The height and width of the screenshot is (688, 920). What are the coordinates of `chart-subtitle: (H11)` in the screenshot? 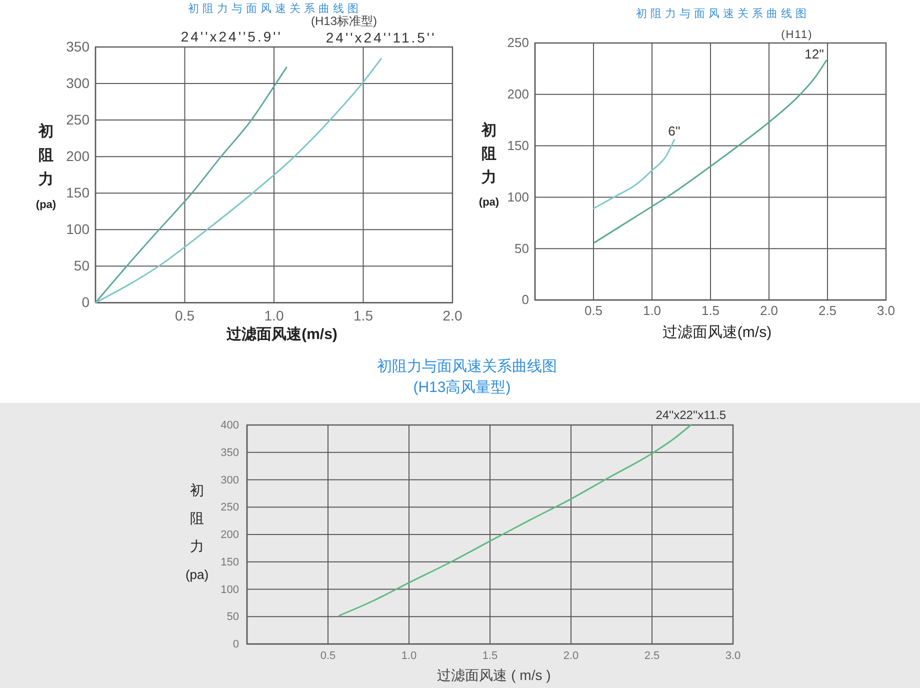 It's located at (797, 35).